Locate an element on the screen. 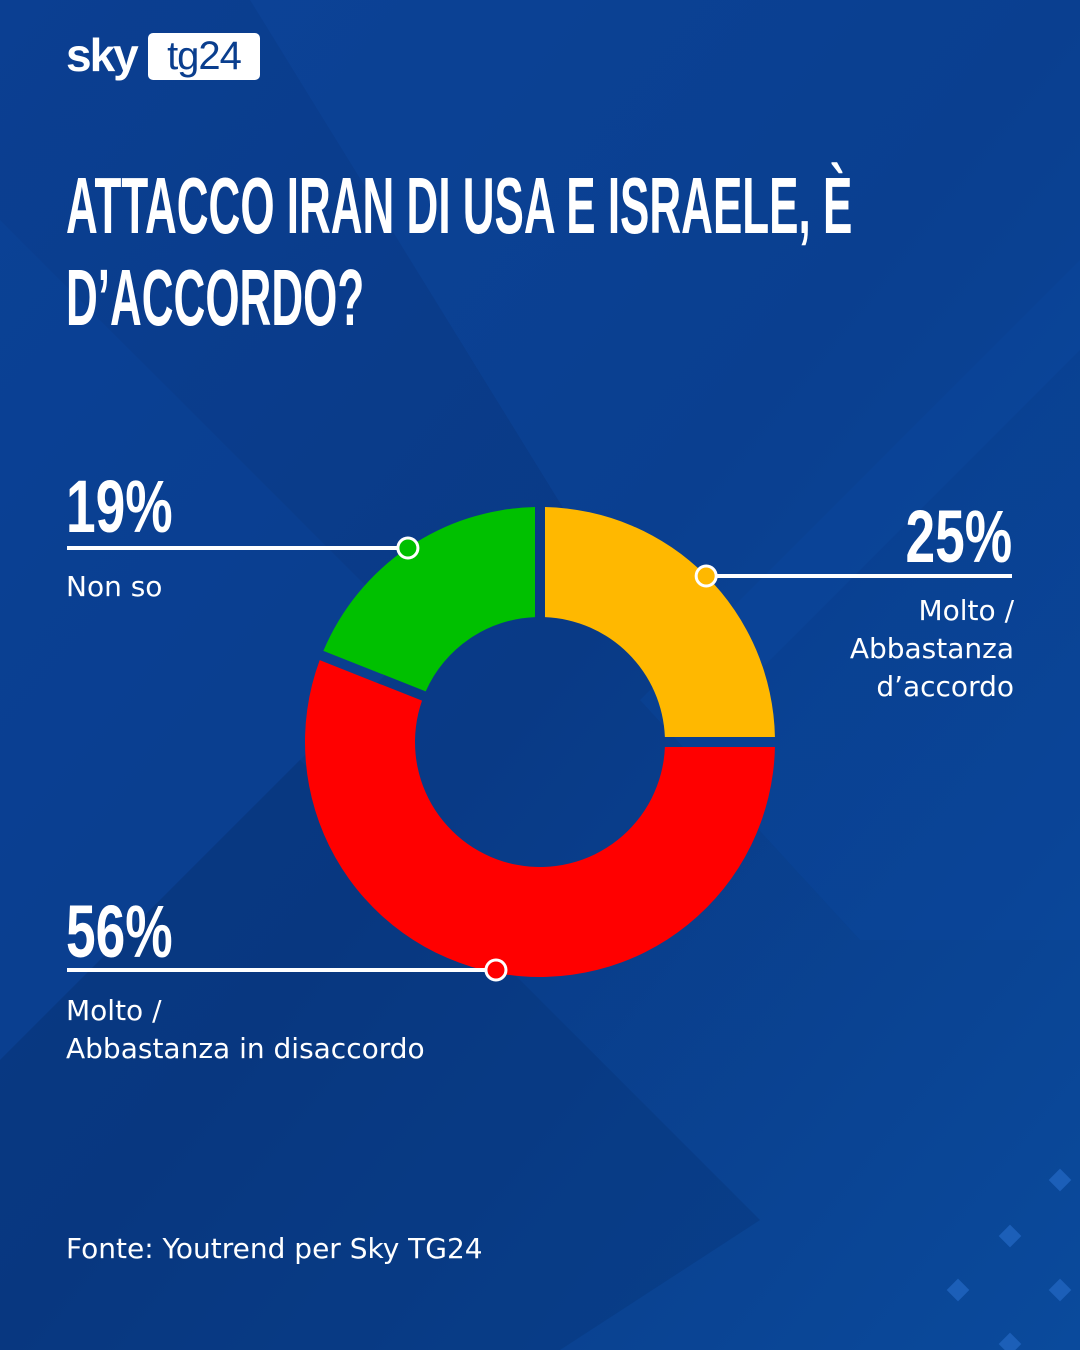 The height and width of the screenshot is (1350, 1080). value-label: 19% is located at coordinates (119, 506).